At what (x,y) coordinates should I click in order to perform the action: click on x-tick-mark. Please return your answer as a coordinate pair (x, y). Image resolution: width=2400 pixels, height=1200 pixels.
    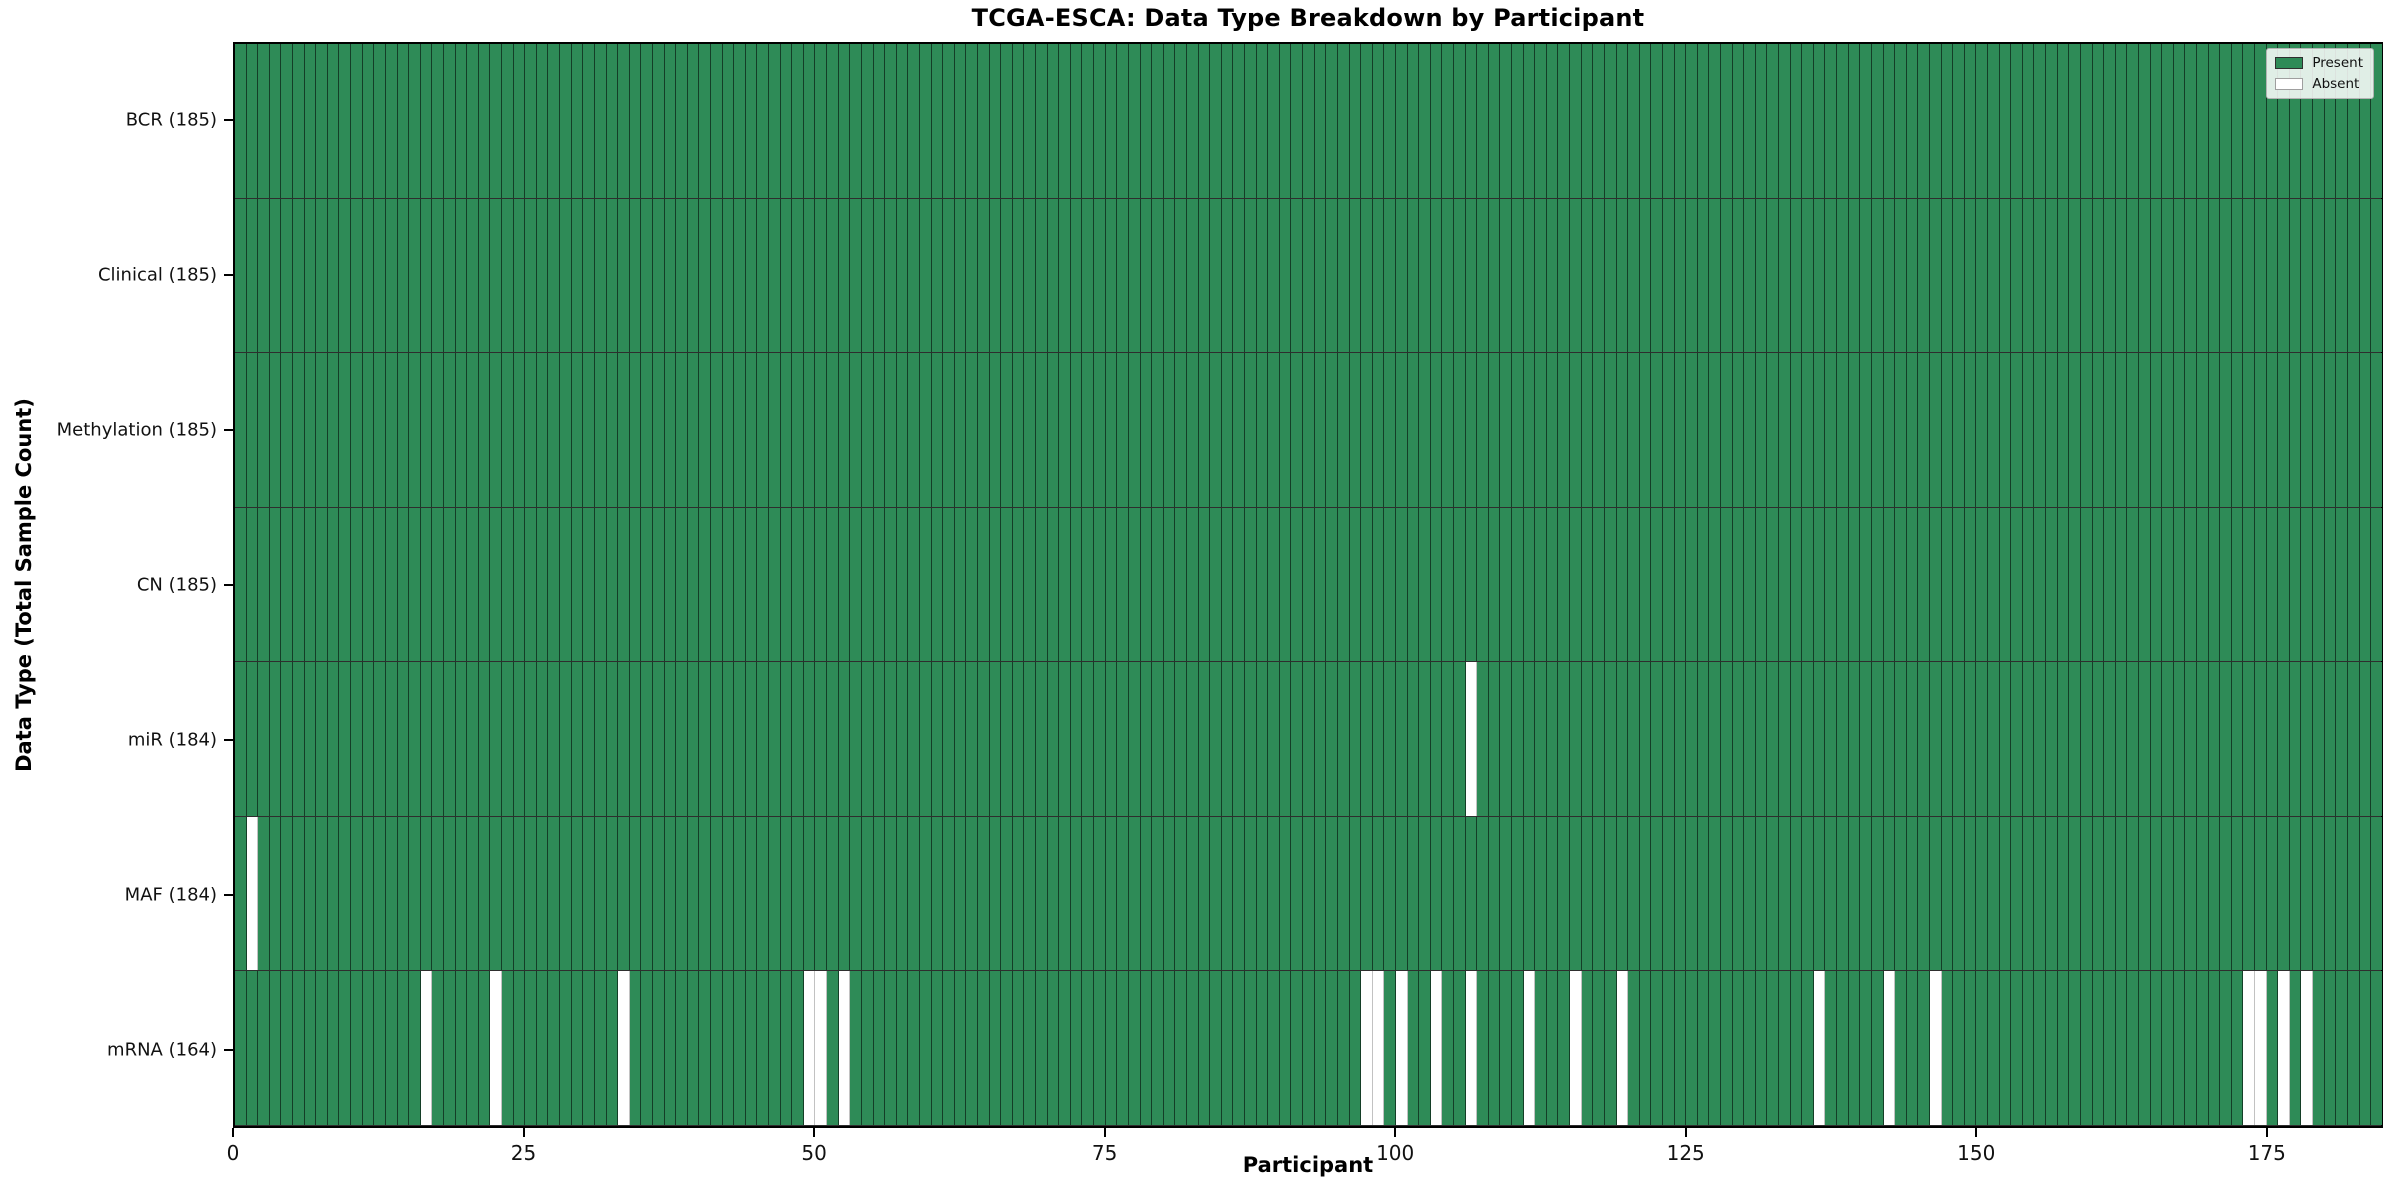
    Looking at the image, I should click on (1104, 1132).